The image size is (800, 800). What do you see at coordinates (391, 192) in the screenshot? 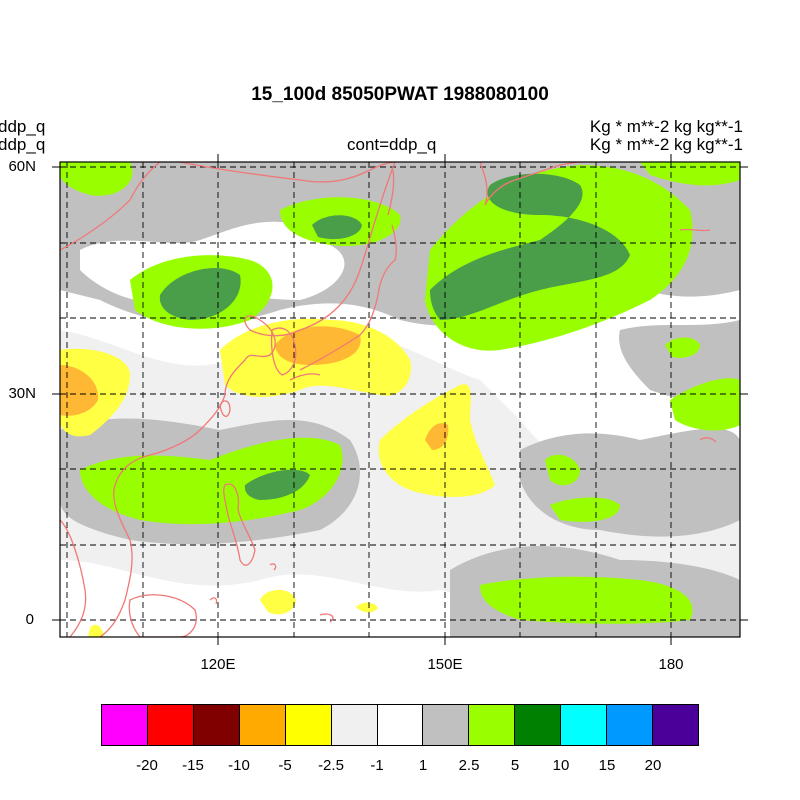
I see `coastline-sakhalin` at bounding box center [391, 192].